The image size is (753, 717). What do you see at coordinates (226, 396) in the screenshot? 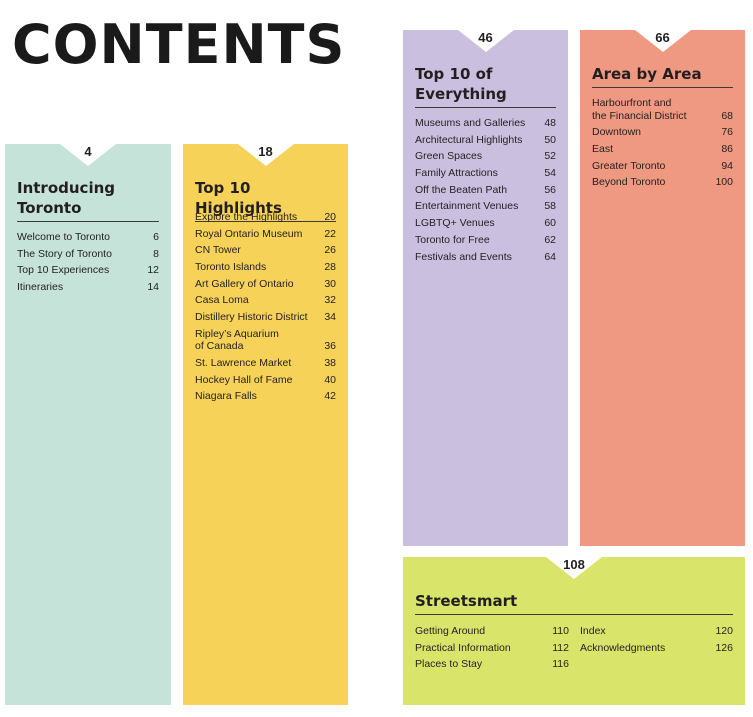
I see `toc-entry-label: Niagara Falls` at bounding box center [226, 396].